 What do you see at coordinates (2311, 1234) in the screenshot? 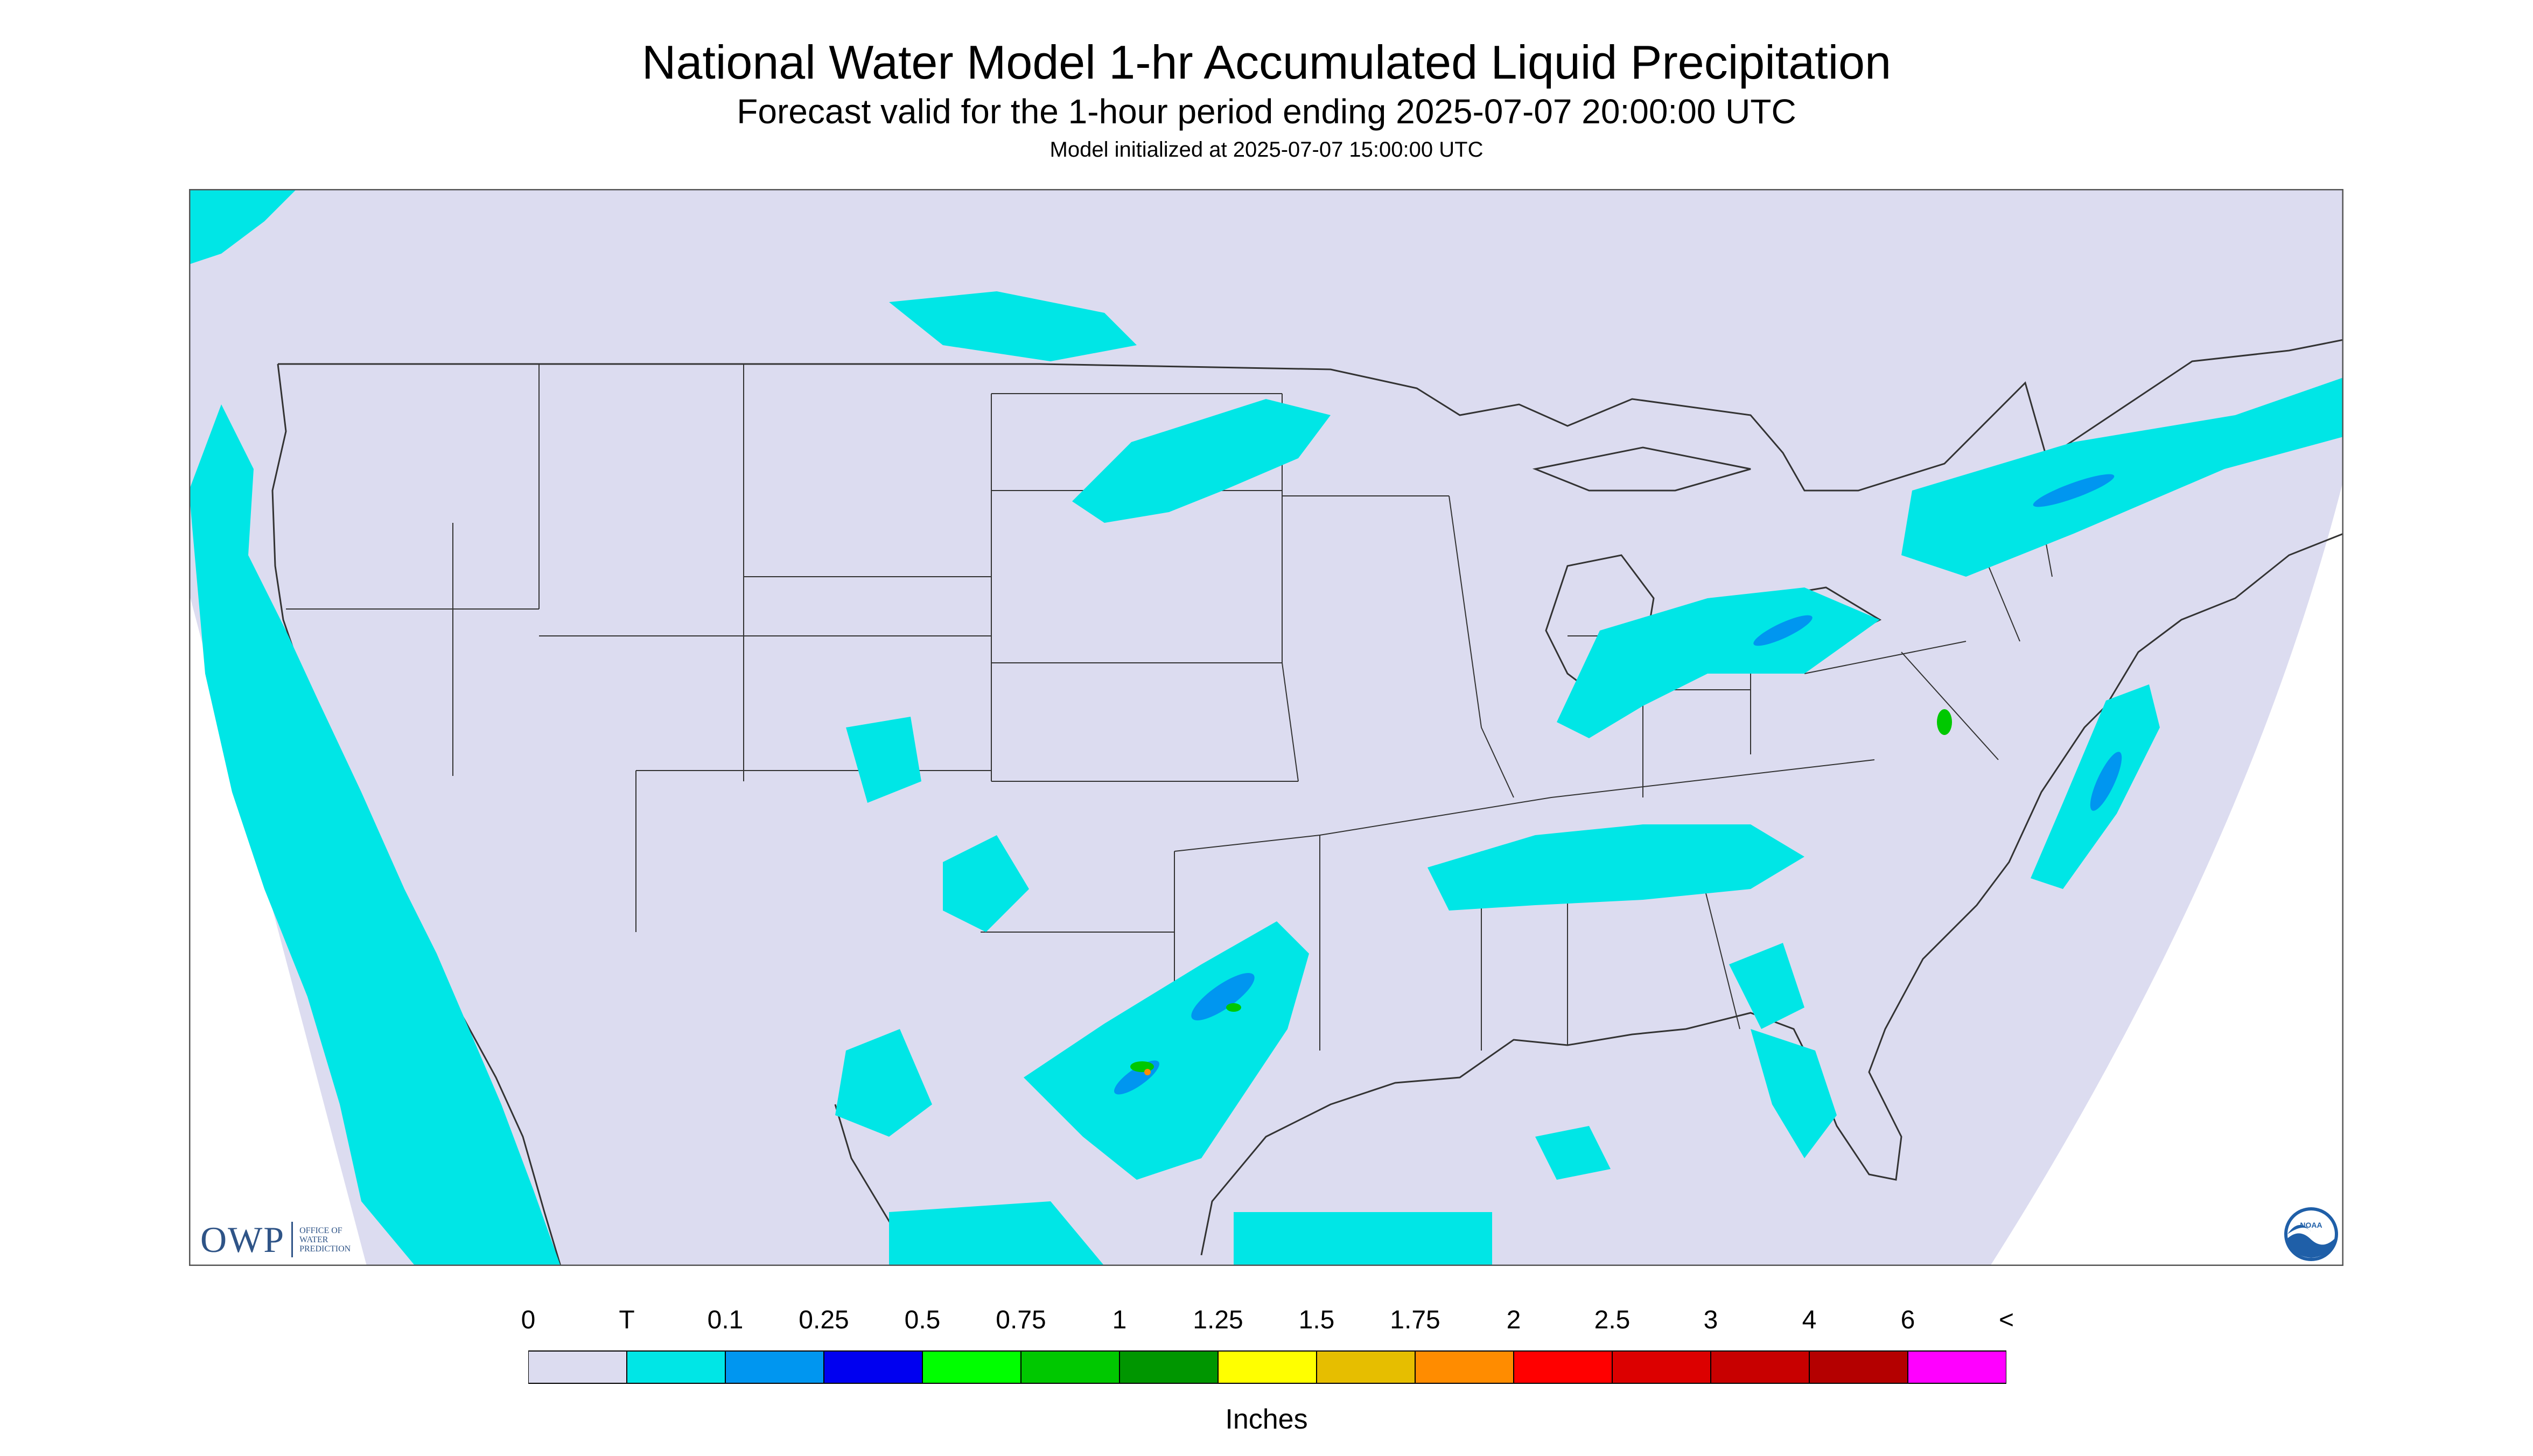
I see `noaa-logo: NOAA` at bounding box center [2311, 1234].